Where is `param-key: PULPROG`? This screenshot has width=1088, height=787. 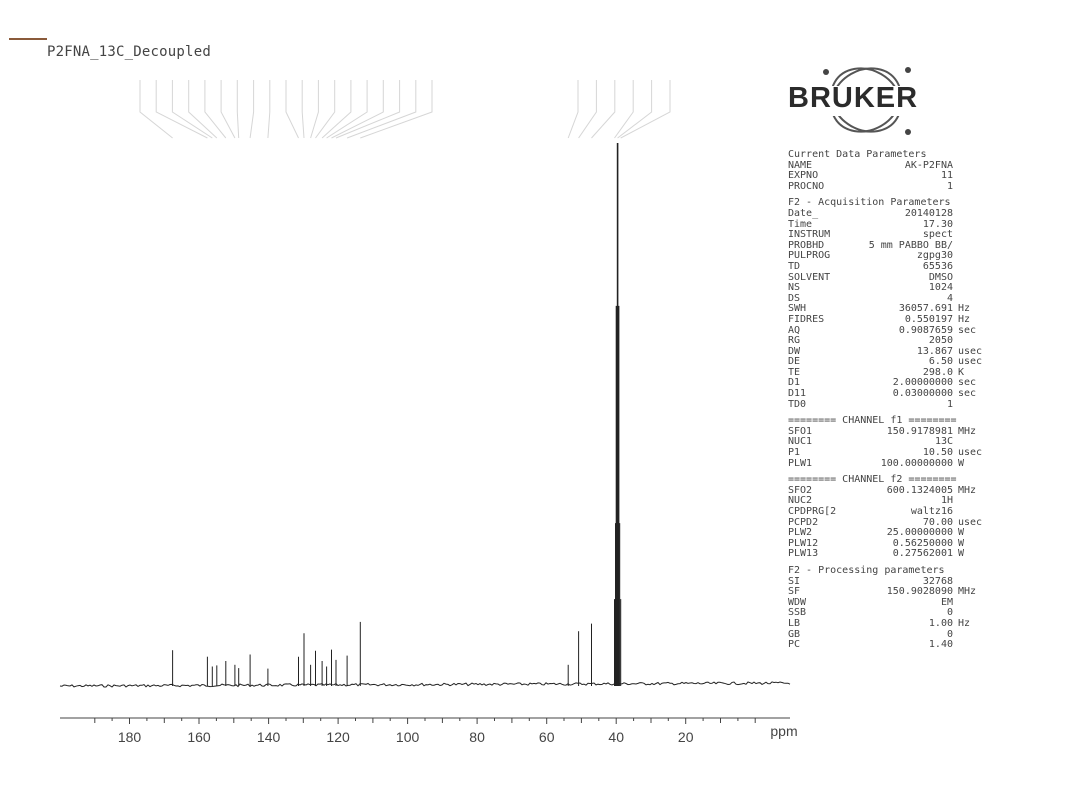 param-key: PULPROG is located at coordinates (809, 256).